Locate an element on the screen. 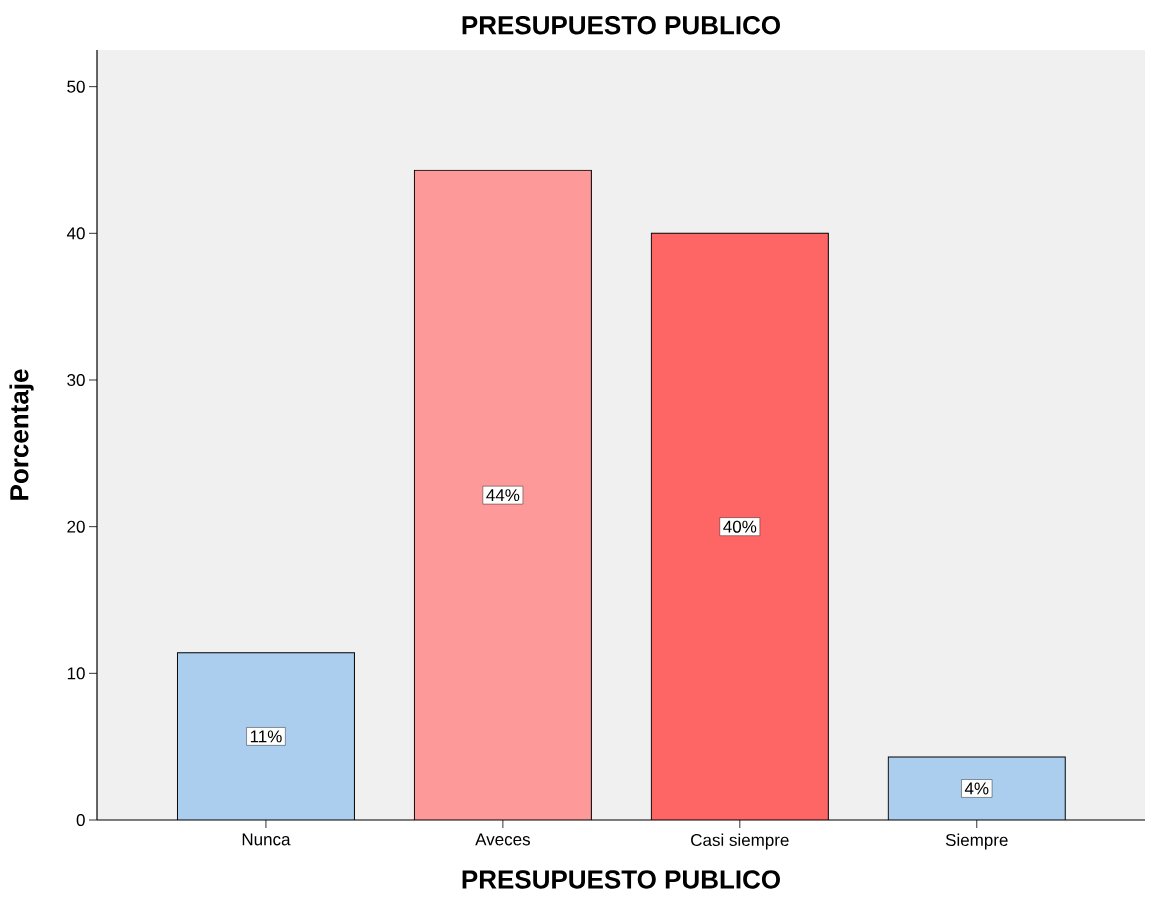  x-tick-label: Aveces is located at coordinates (502, 839).